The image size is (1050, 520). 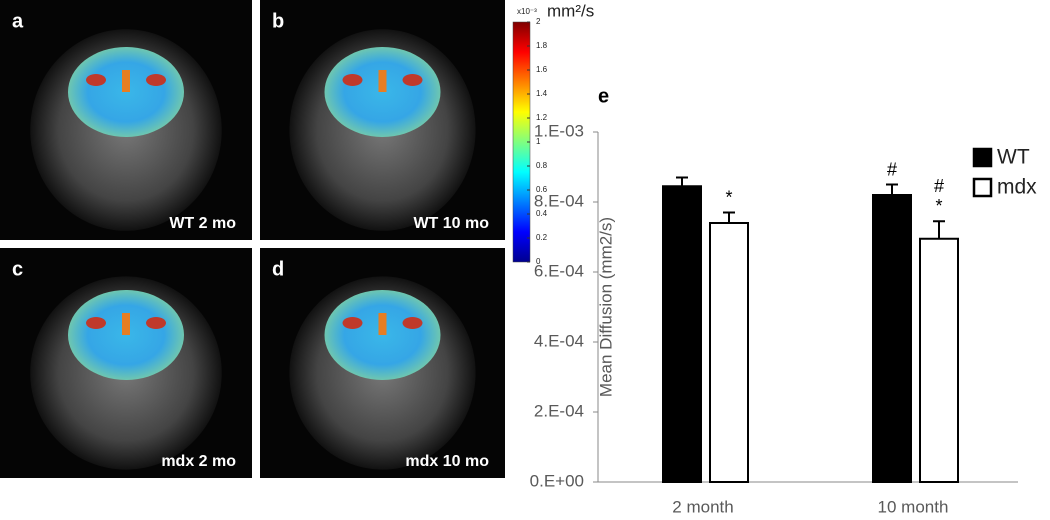 What do you see at coordinates (1013, 157) in the screenshot?
I see `legend-label: WT` at bounding box center [1013, 157].